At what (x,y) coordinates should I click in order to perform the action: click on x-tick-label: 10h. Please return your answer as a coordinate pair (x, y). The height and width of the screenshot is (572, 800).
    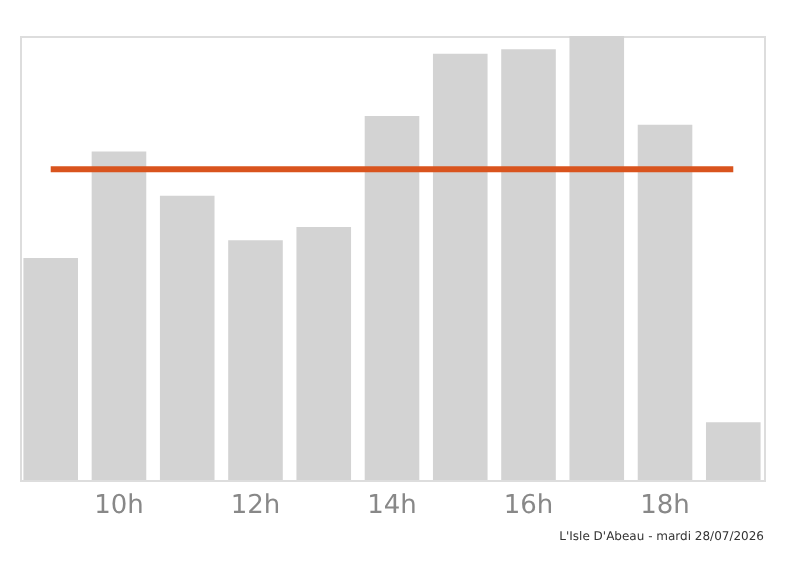
    Looking at the image, I should click on (119, 506).